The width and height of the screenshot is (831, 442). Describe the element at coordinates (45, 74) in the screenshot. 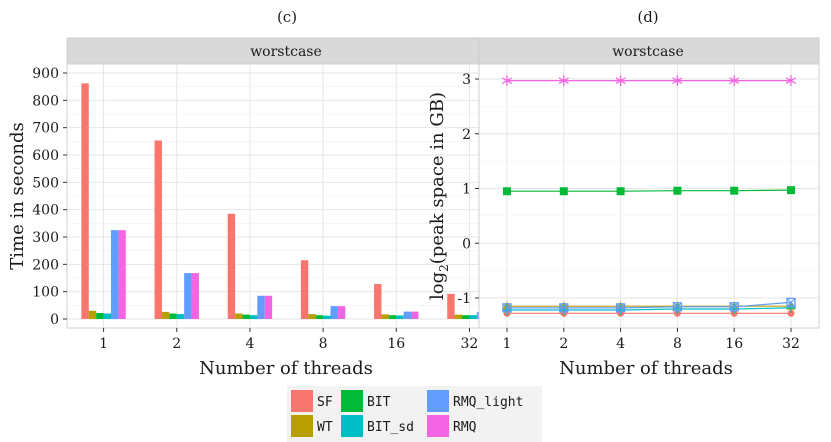

I see `chart-c-y-tick-label: 900` at that location.